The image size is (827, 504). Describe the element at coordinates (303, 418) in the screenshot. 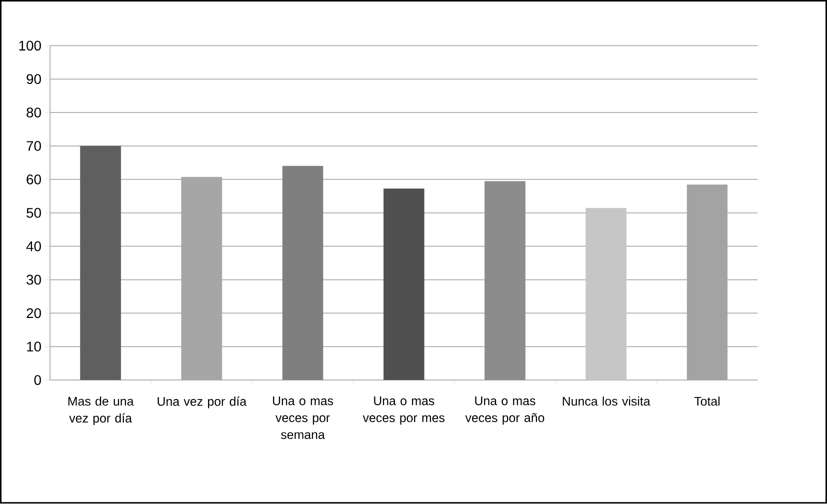

I see `x-tick-label: Una o mas veces por semana` at that location.